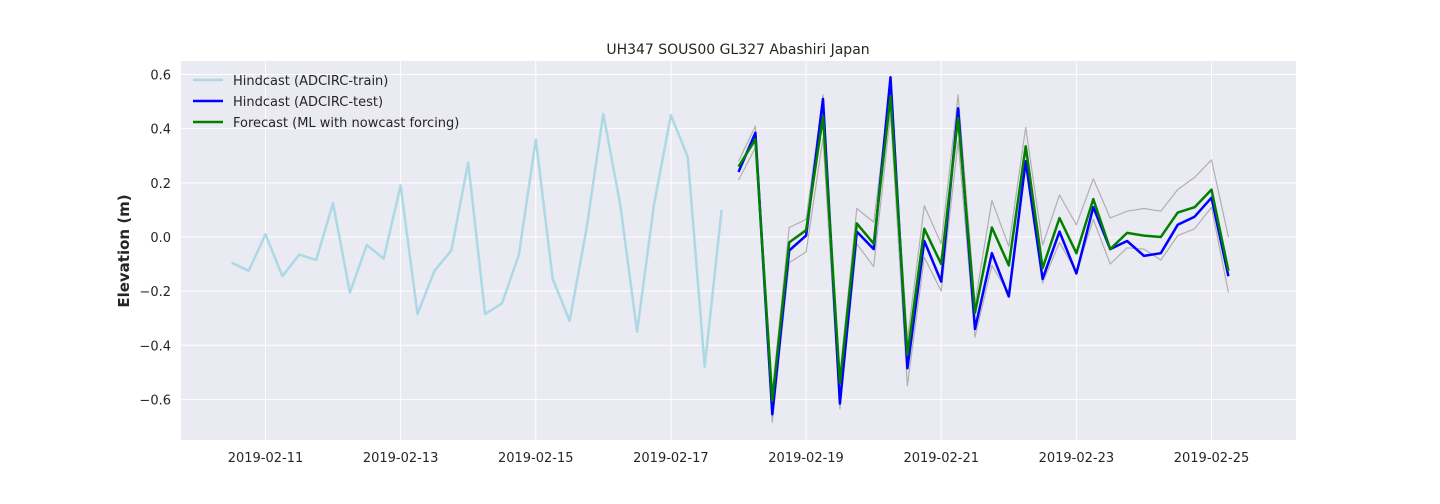  What do you see at coordinates (346, 123) in the screenshot?
I see `legend-label-forecast: Forecast (ML with nowcast forcing)` at bounding box center [346, 123].